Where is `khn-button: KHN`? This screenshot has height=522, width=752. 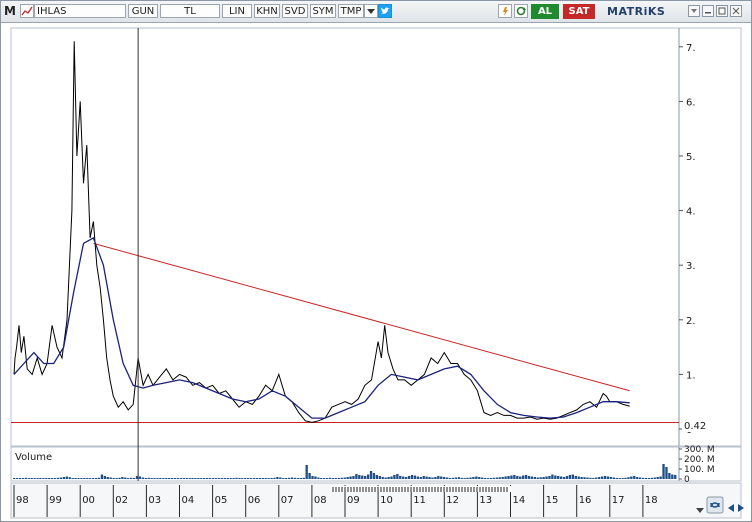 khn-button: KHN is located at coordinates (267, 11).